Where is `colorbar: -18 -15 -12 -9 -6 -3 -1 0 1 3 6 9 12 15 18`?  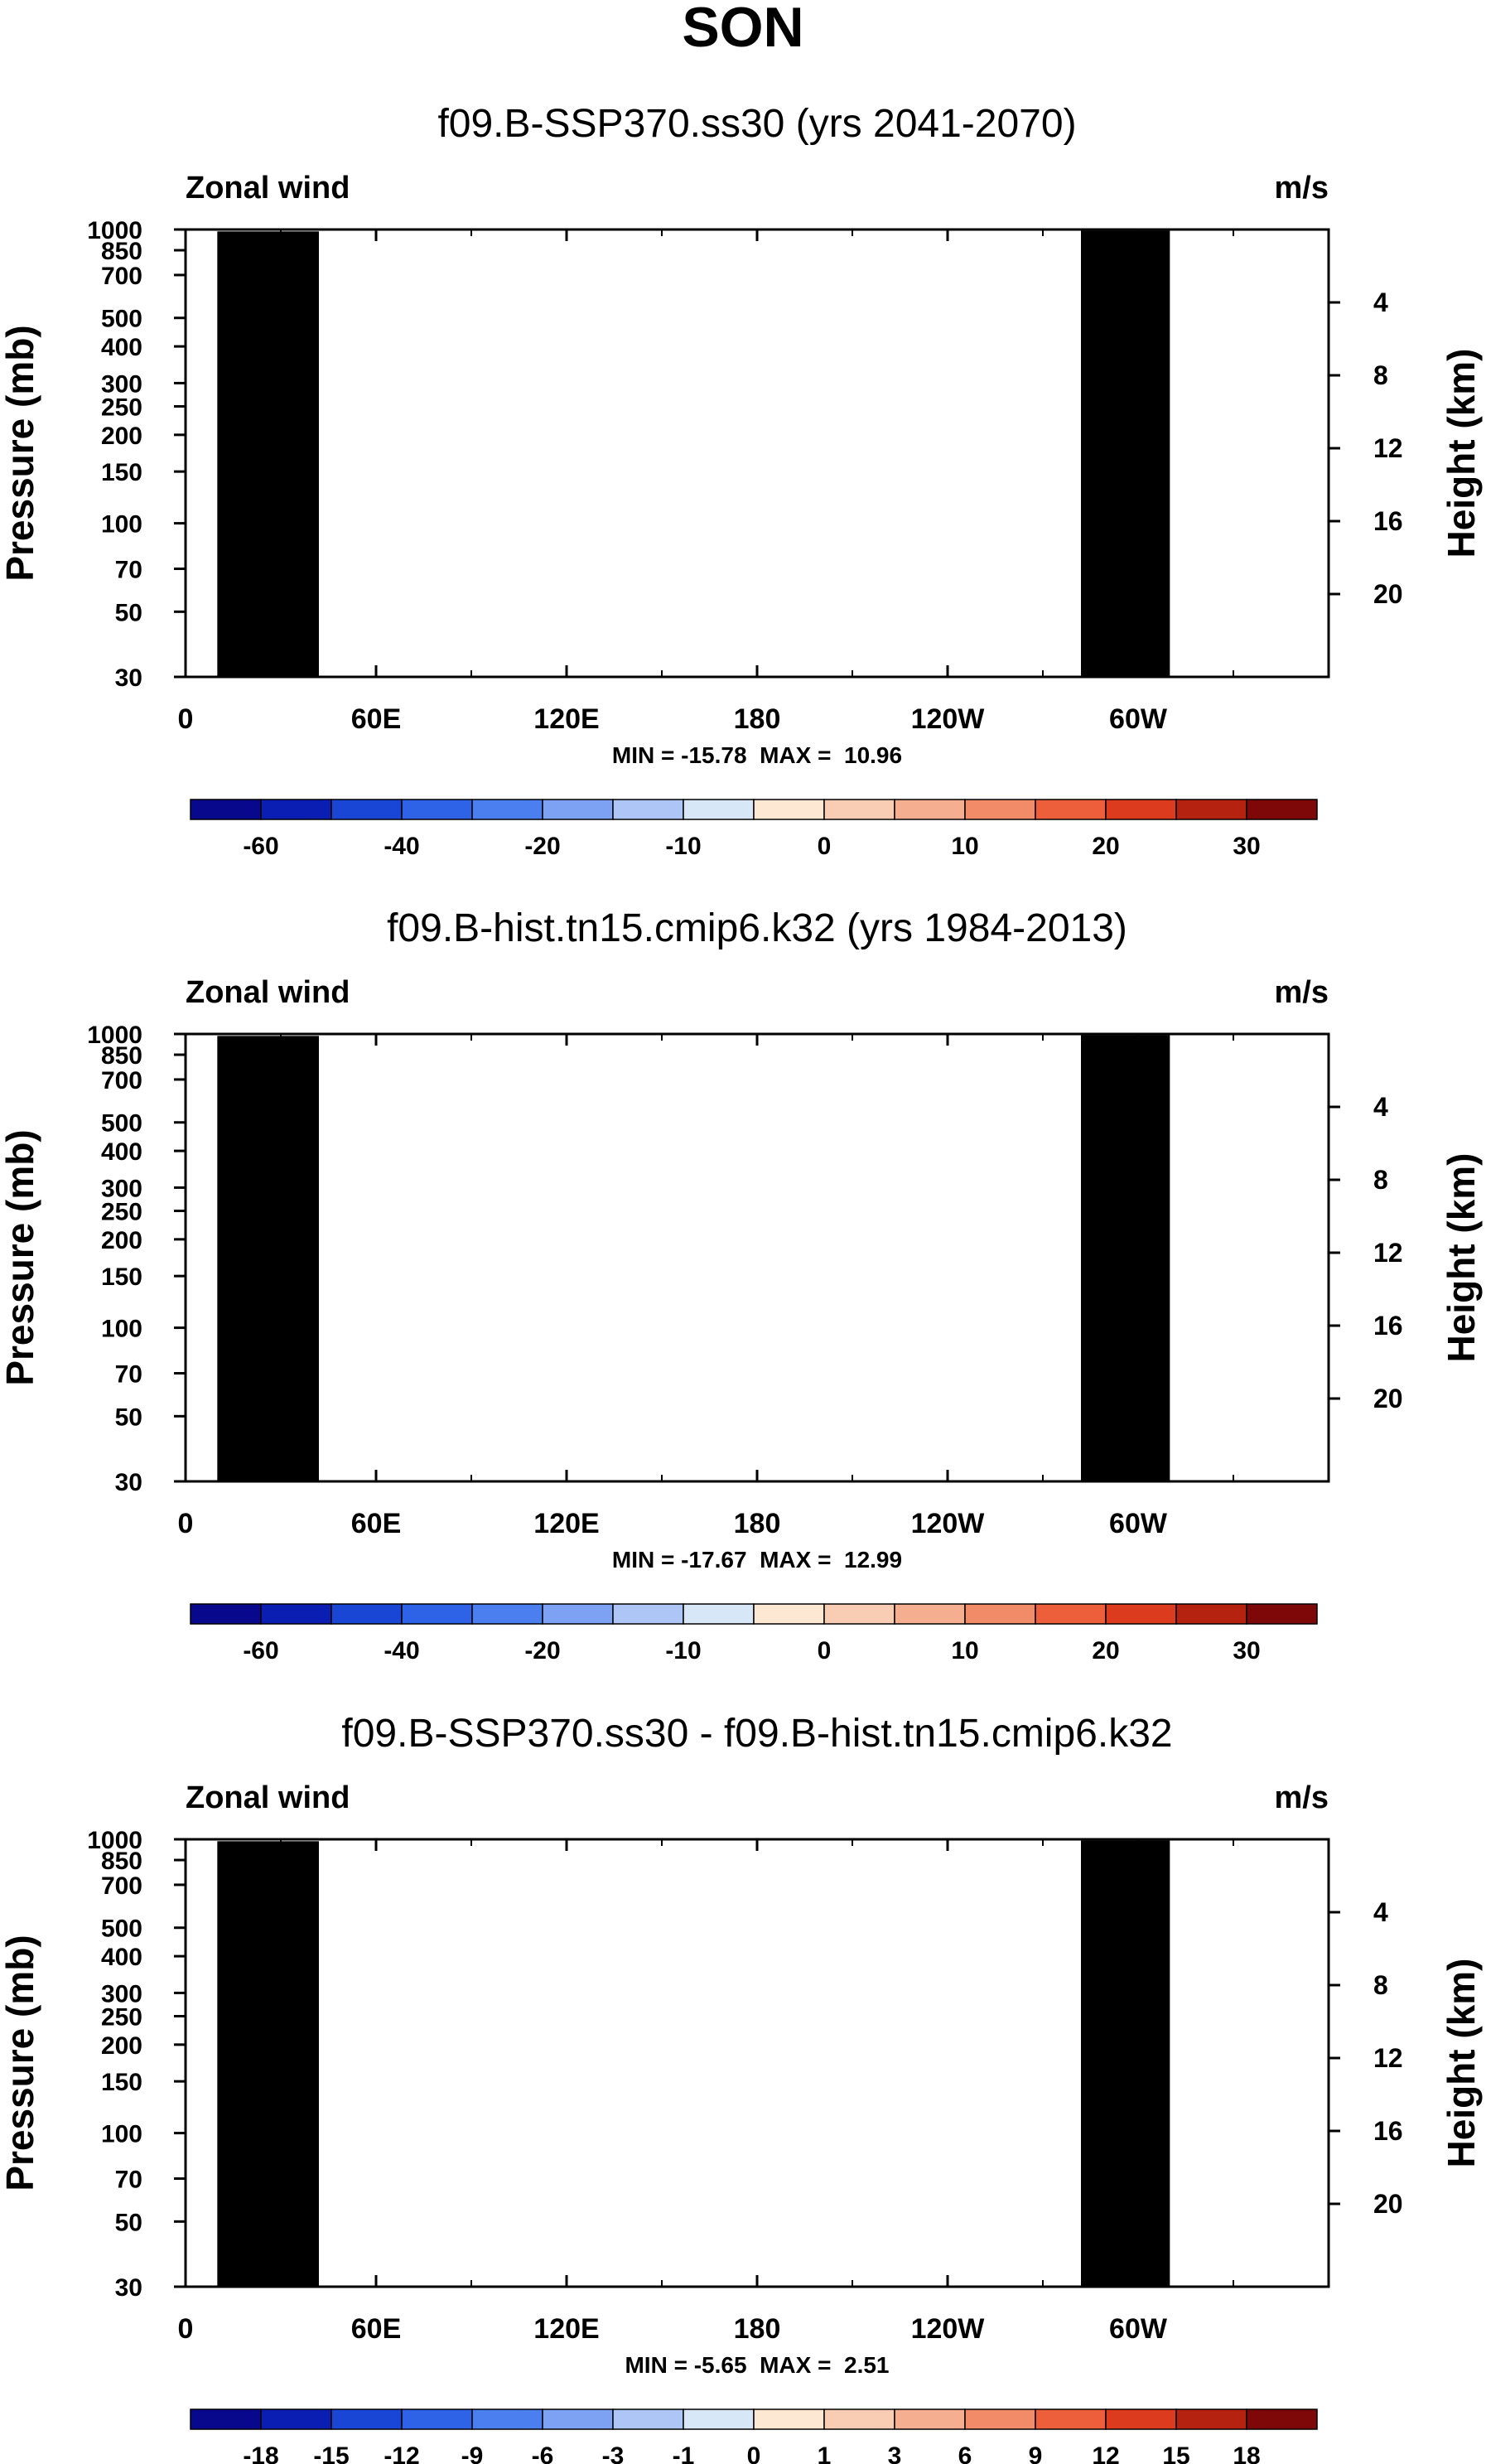
colorbar: -18 -15 -12 -9 -6 -3 -1 0 1 3 6 9 12 15 18 is located at coordinates (754, 2436).